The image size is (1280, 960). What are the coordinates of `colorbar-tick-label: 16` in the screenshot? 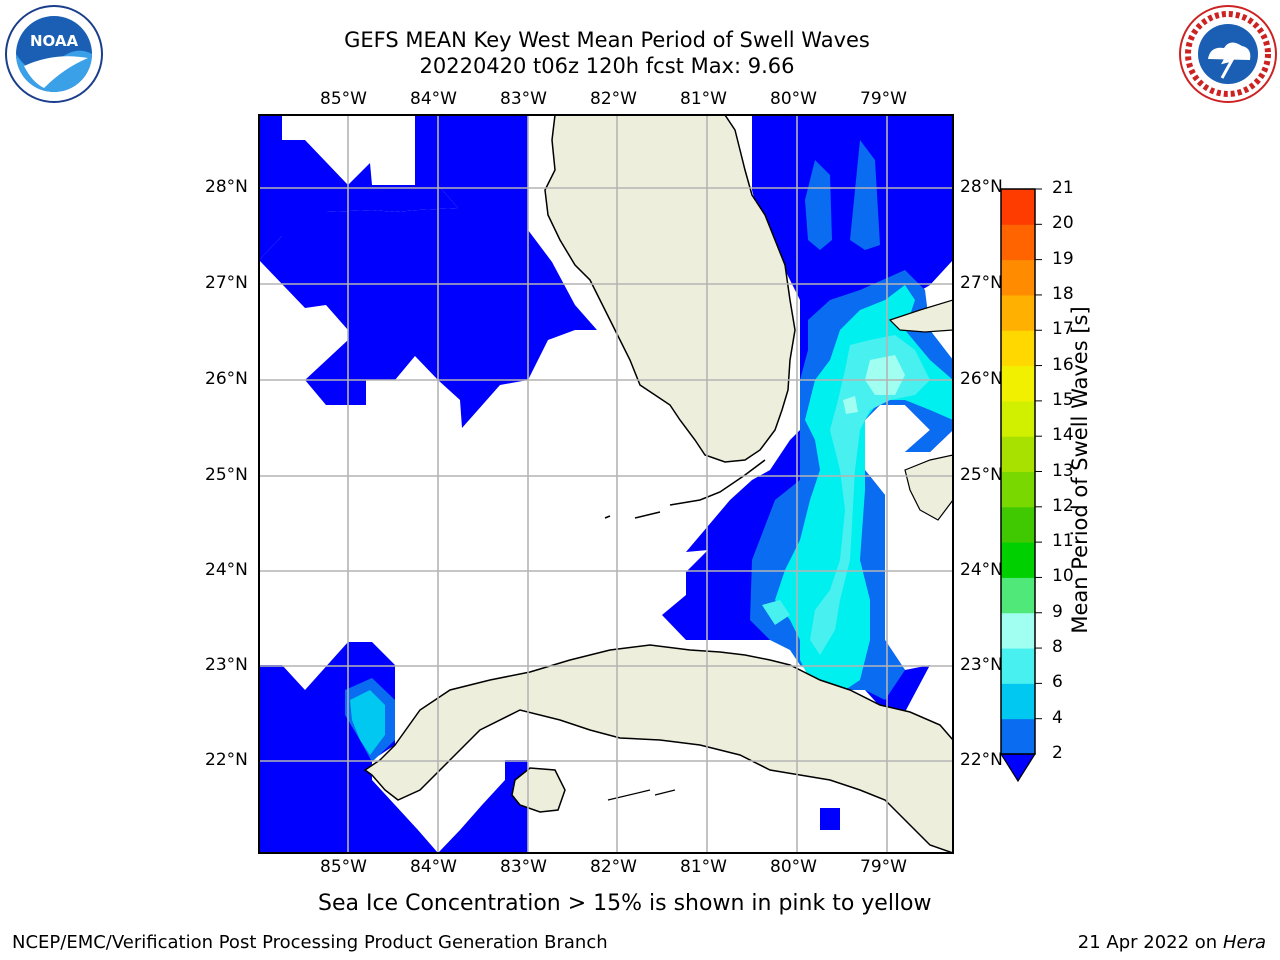 It's located at (1063, 364).